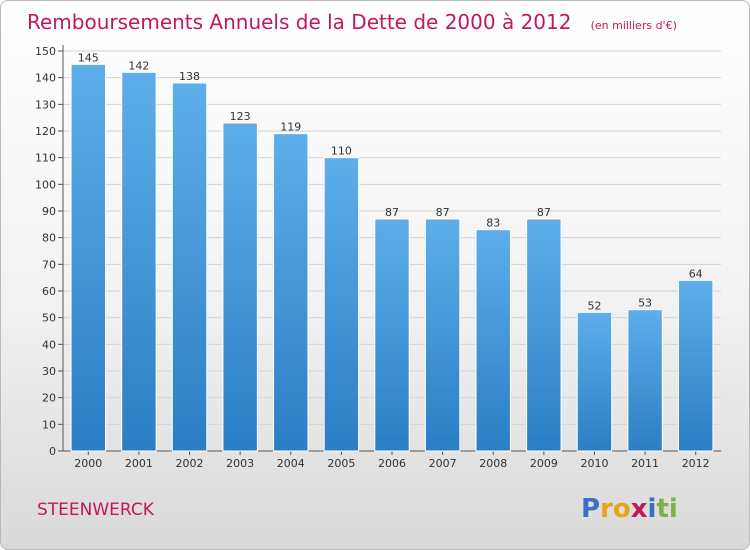 This screenshot has height=550, width=750. I want to click on x-tick-label: 2009, so click(544, 463).